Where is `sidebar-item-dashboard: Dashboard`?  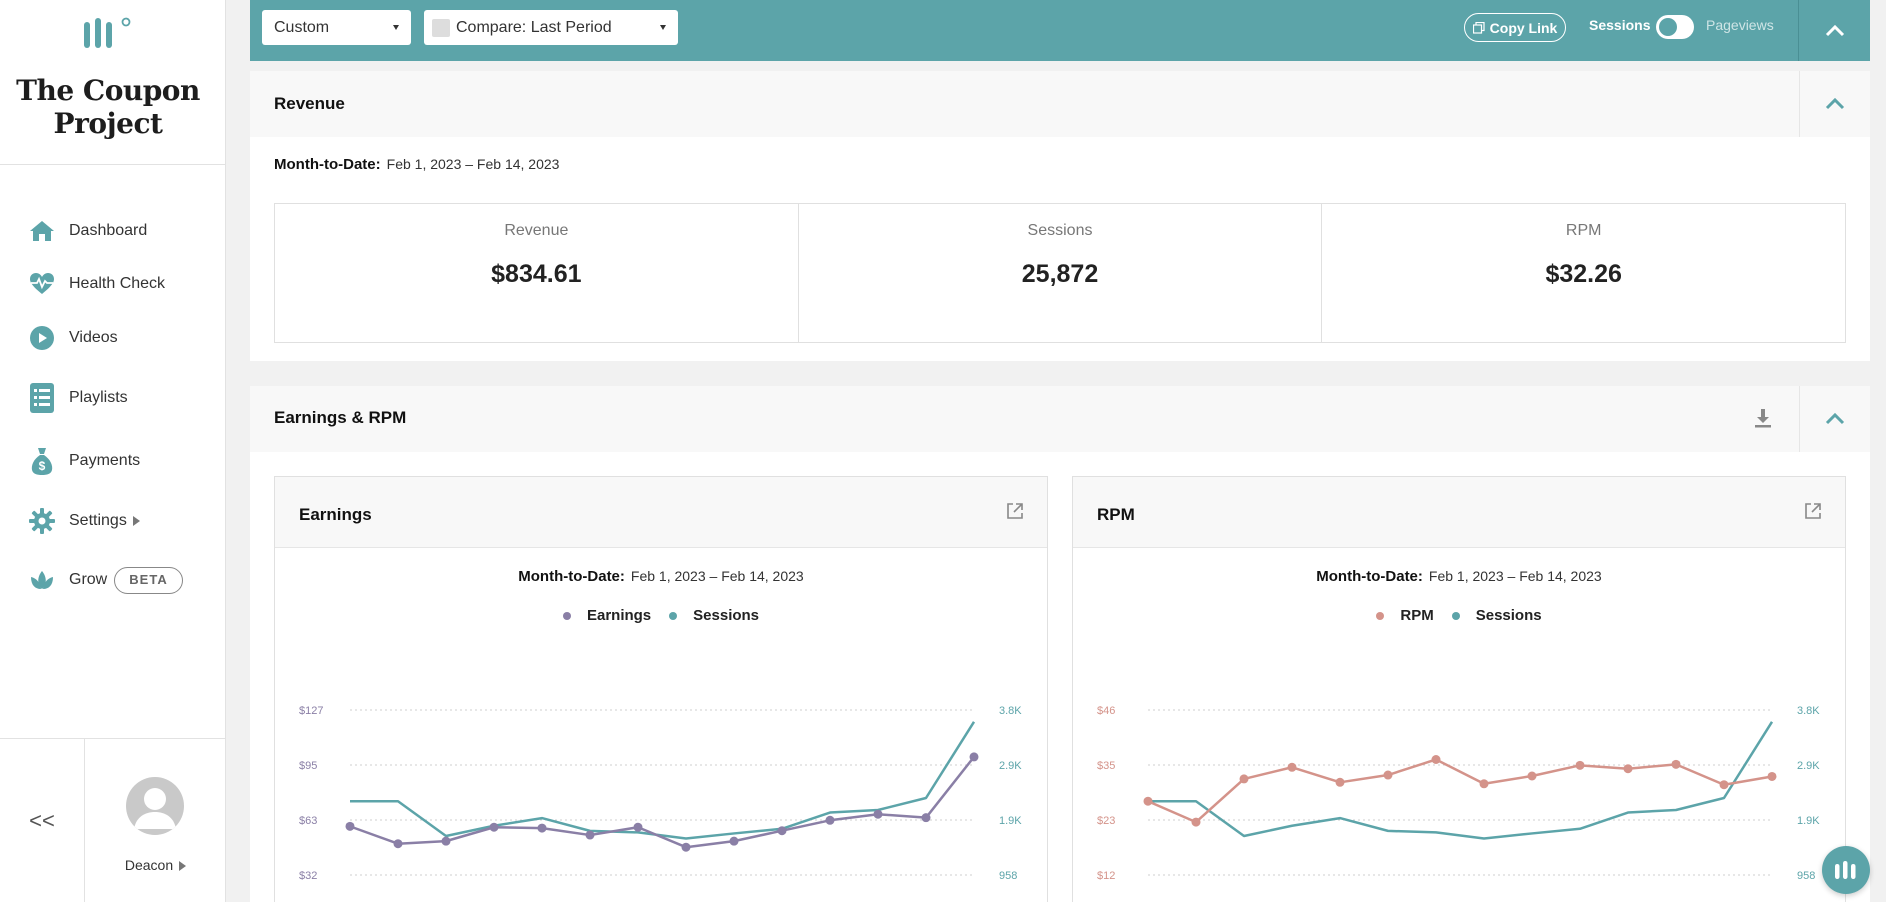 sidebar-item-dashboard: Dashboard is located at coordinates (113, 231).